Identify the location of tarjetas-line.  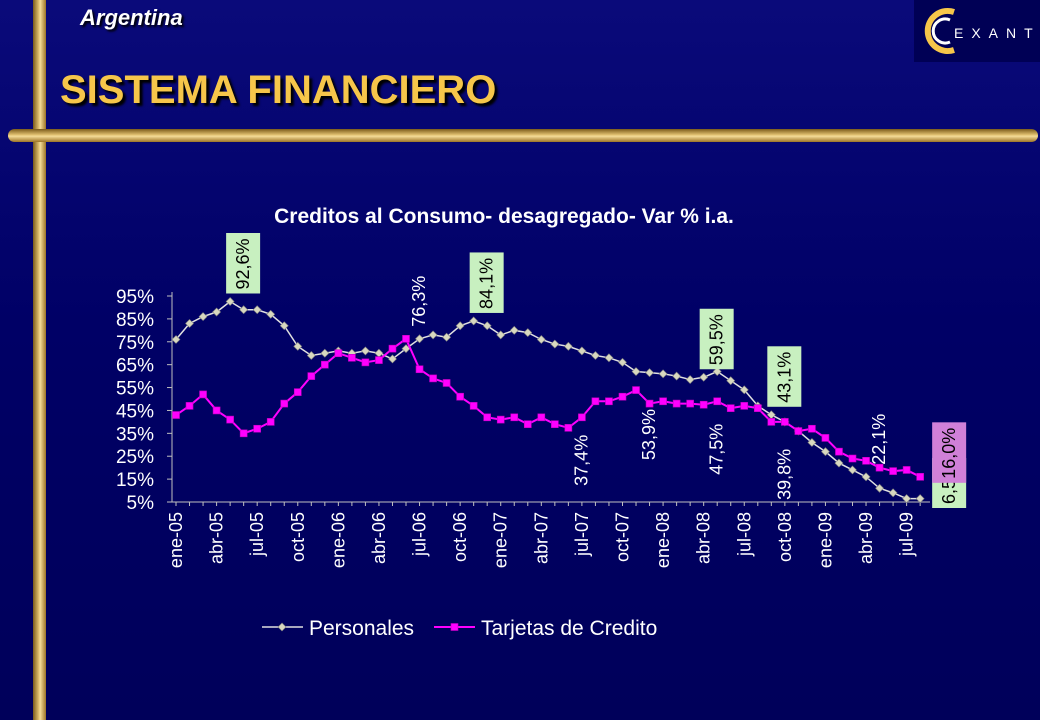
(548, 407).